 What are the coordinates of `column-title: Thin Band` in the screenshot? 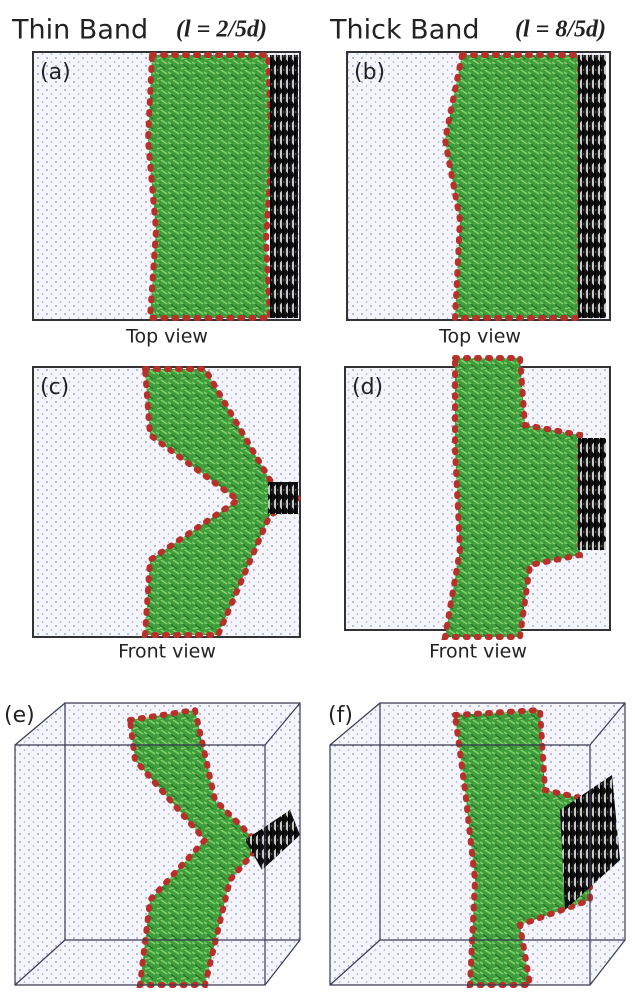 It's located at (79, 30).